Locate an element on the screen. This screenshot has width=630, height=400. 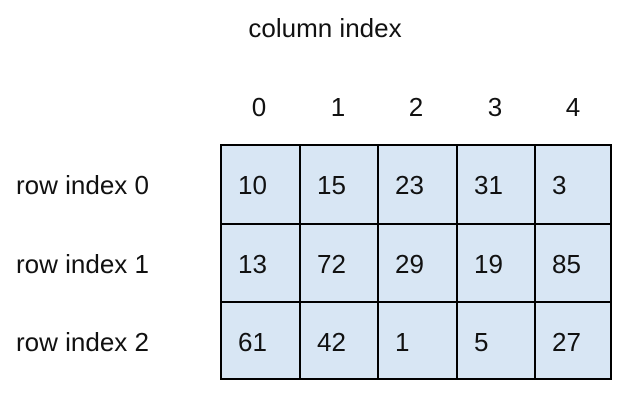
array-cell: 15 is located at coordinates (331, 185).